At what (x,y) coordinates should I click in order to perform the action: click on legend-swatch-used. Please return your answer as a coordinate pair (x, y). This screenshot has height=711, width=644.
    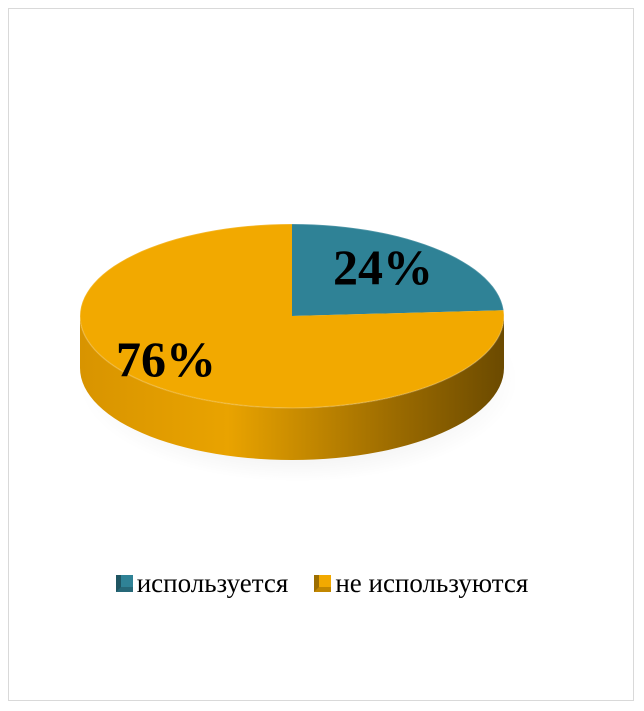
    Looking at the image, I should click on (124, 583).